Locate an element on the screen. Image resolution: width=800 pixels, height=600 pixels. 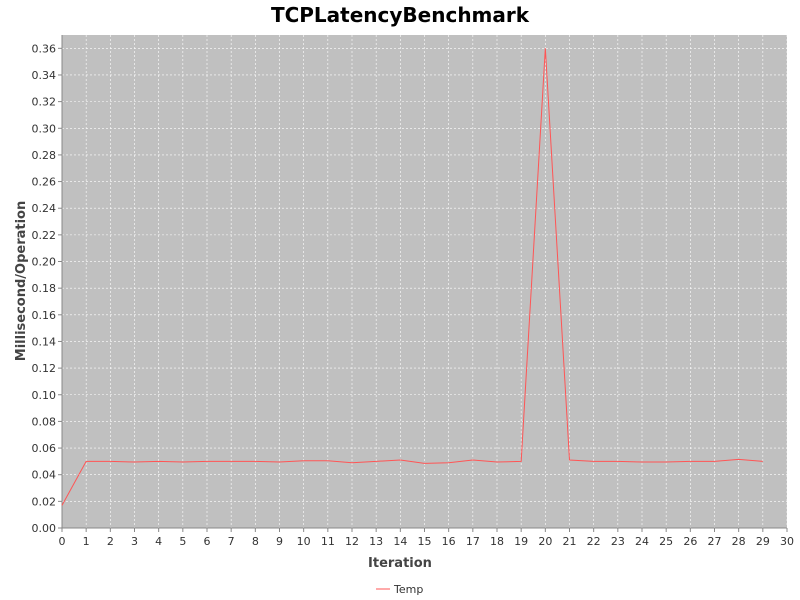
y-tick-label: 0.10 is located at coordinates (44, 395).